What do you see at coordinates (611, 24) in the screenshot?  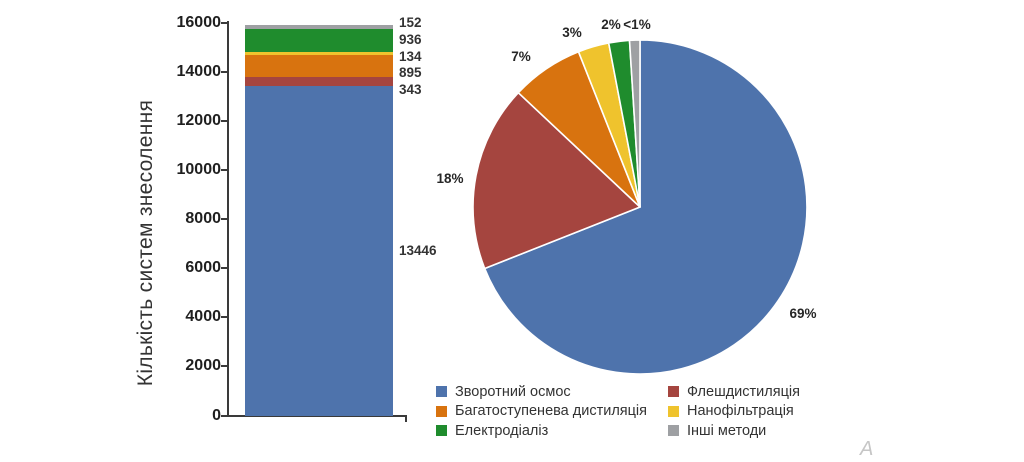 I see `pie-percent-label: 2%` at bounding box center [611, 24].